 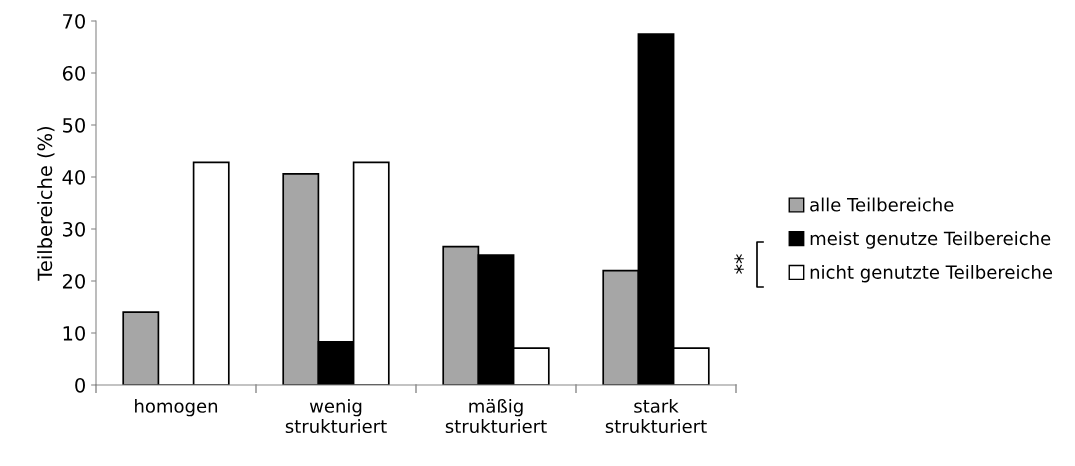 What do you see at coordinates (74, 229) in the screenshot?
I see `y-tick-label: 30` at bounding box center [74, 229].